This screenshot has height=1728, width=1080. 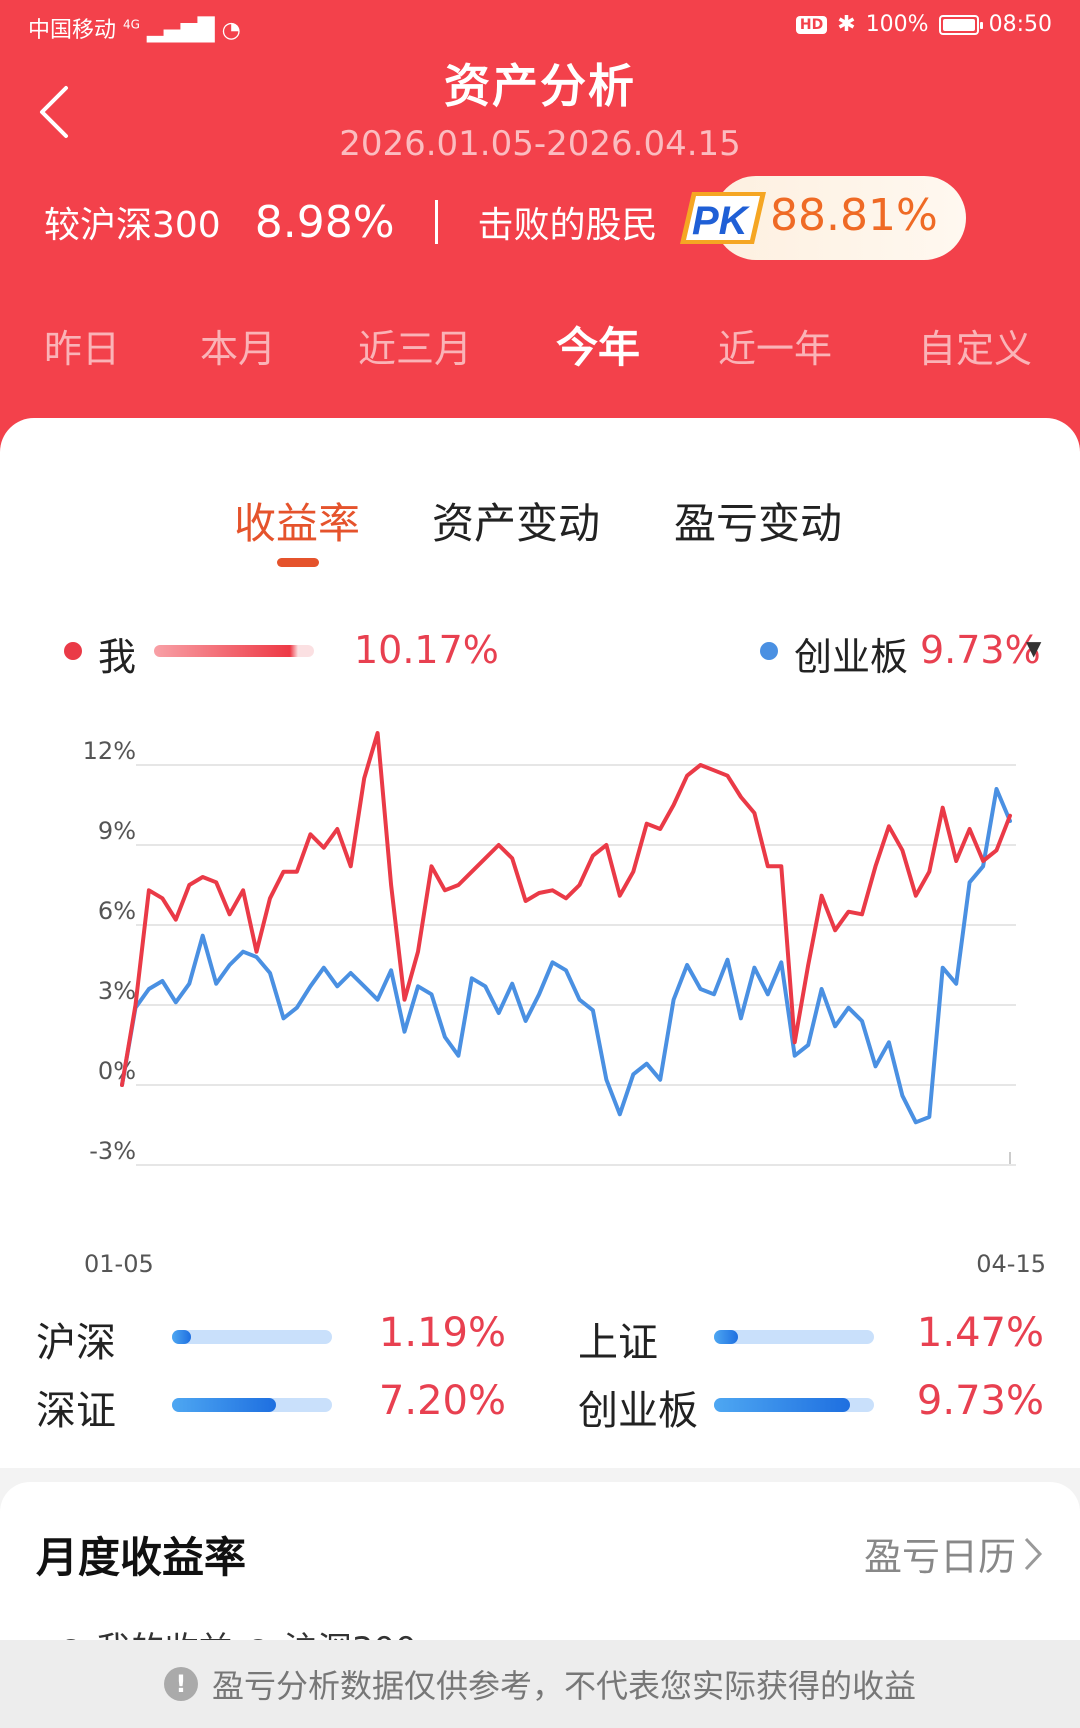 What do you see at coordinates (540, 26) in the screenshot?
I see `status-bar: 中国移动 4G ▂▄▆█ ◔ HD ✱ 100% 08:50` at bounding box center [540, 26].